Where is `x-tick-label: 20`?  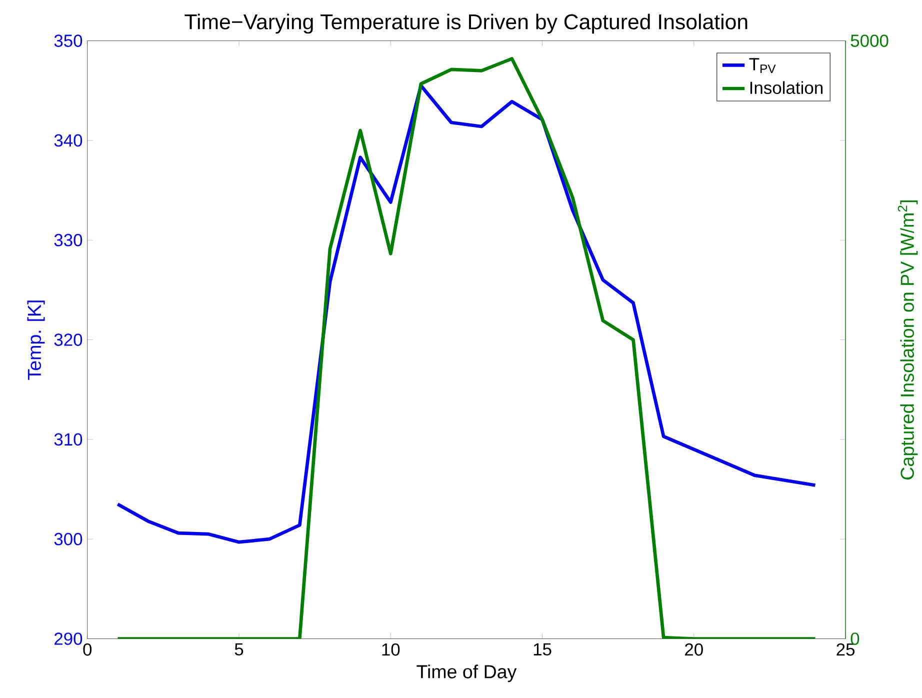
x-tick-label: 20 is located at coordinates (694, 649).